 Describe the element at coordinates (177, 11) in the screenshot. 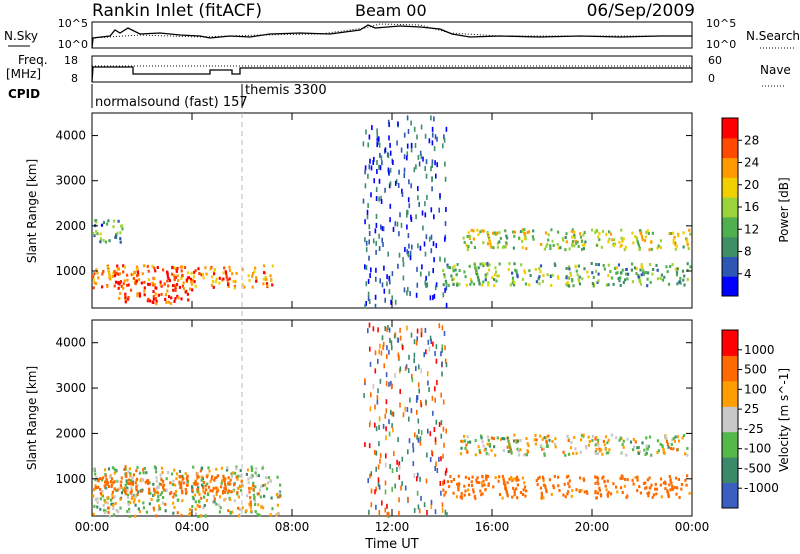

I see `station-title: Rankin Inlet (fitACF)` at that location.